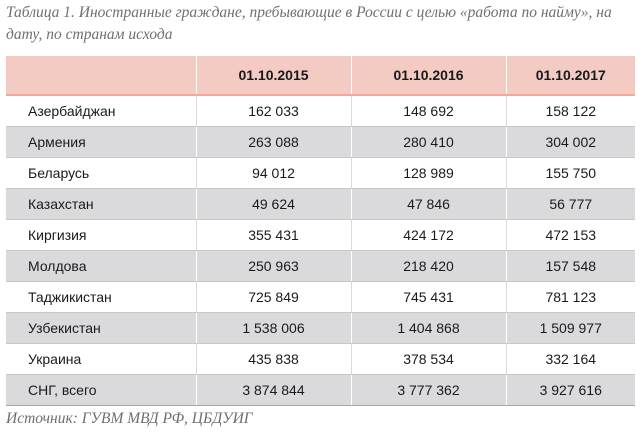 This screenshot has height=438, width=640. What do you see at coordinates (101, 142) in the screenshot?
I see `row-country: Армения` at bounding box center [101, 142].